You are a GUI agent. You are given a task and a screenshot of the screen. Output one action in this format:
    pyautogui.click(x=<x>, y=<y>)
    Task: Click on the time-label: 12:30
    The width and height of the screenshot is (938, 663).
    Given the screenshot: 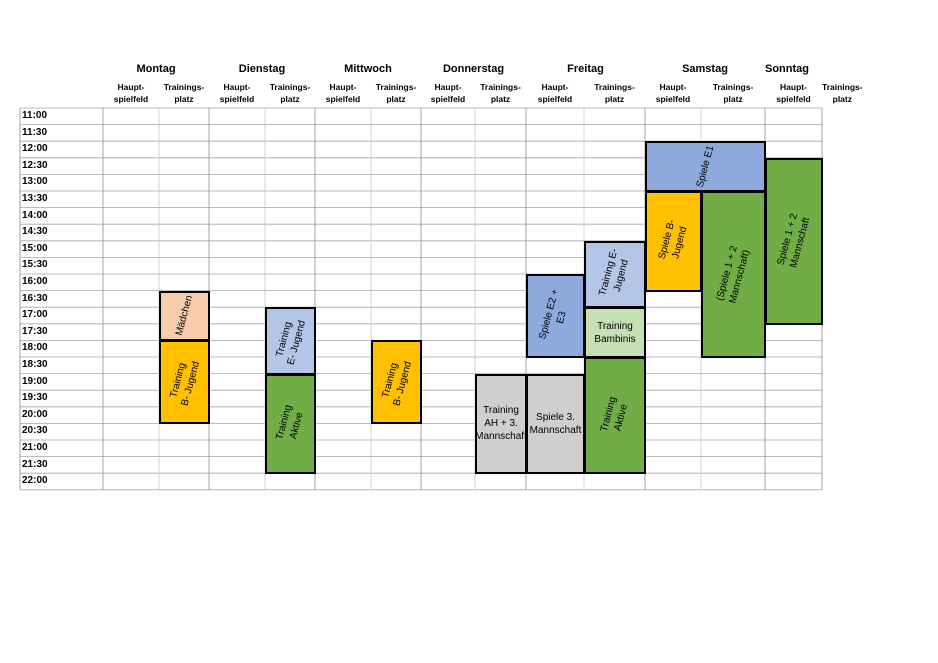 What is the action you would take?
    pyautogui.click(x=35, y=165)
    